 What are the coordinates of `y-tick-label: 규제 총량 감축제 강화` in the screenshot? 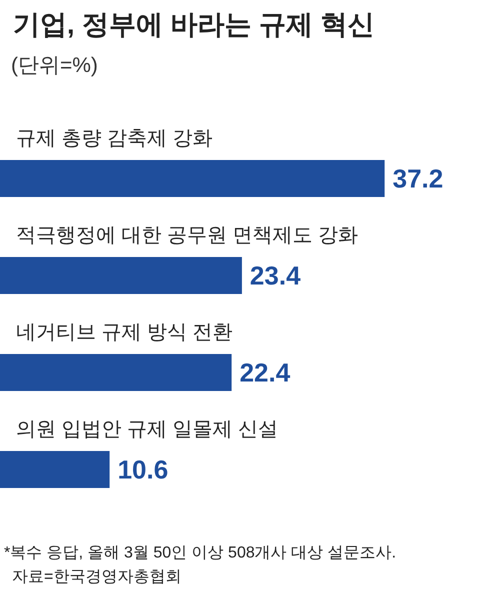 It's located at (114, 139).